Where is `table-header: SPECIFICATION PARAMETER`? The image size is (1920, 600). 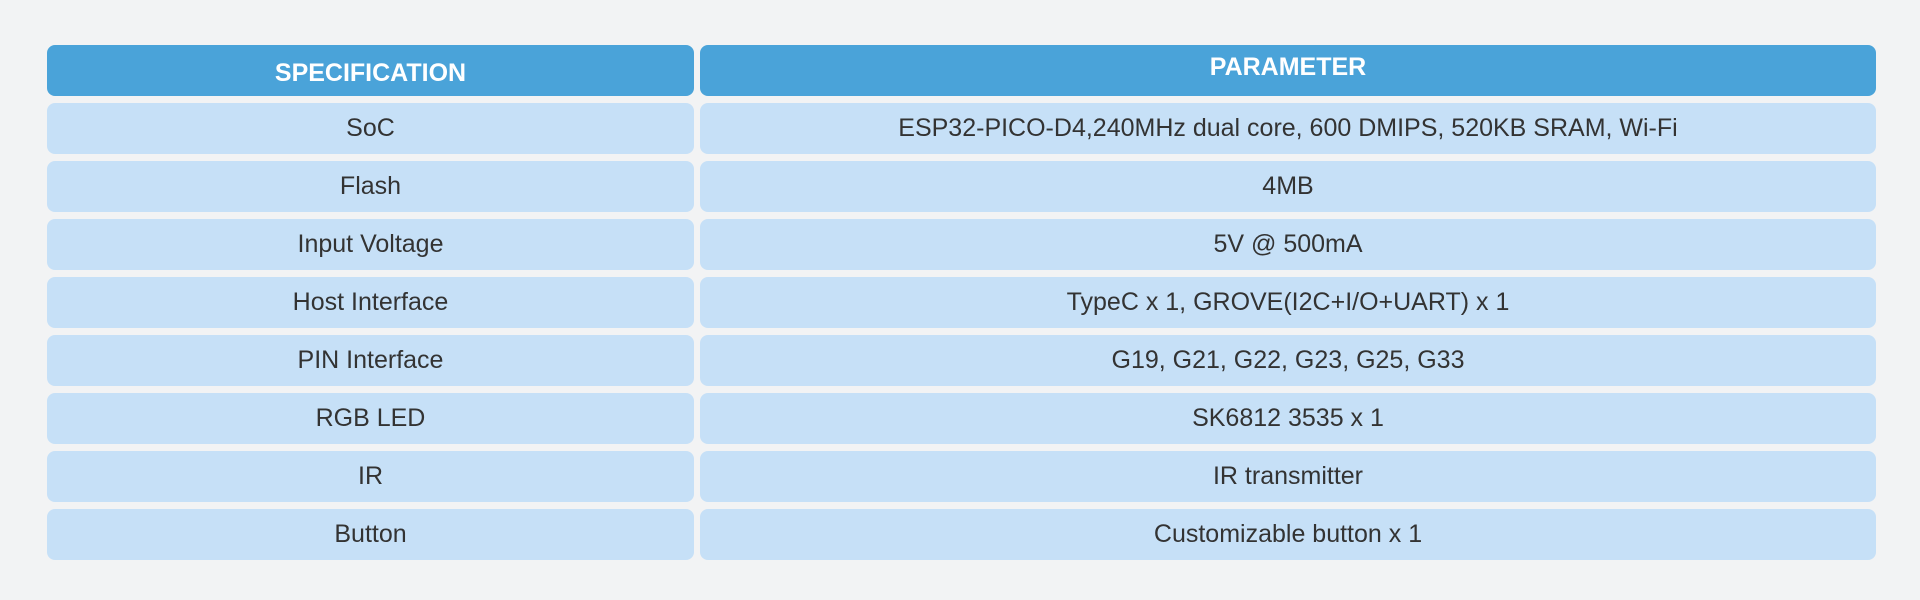
table-header: SPECIFICATION PARAMETER is located at coordinates (961, 70).